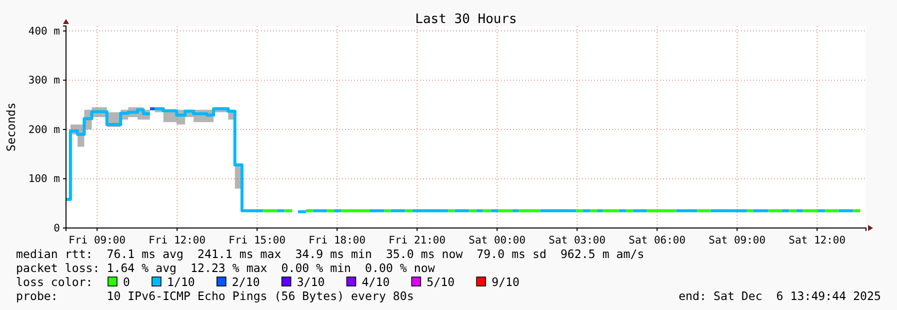  What do you see at coordinates (257, 240) in the screenshot?
I see `x-tick-label: Fri 15:00` at bounding box center [257, 240].